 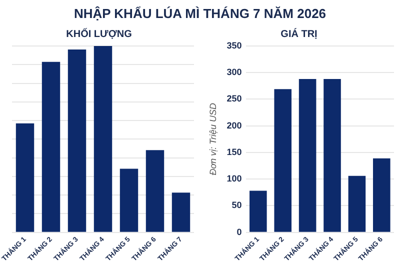 What do you see at coordinates (237, 205) in the screenshot?
I see `y-tick-label: 50` at bounding box center [237, 205].